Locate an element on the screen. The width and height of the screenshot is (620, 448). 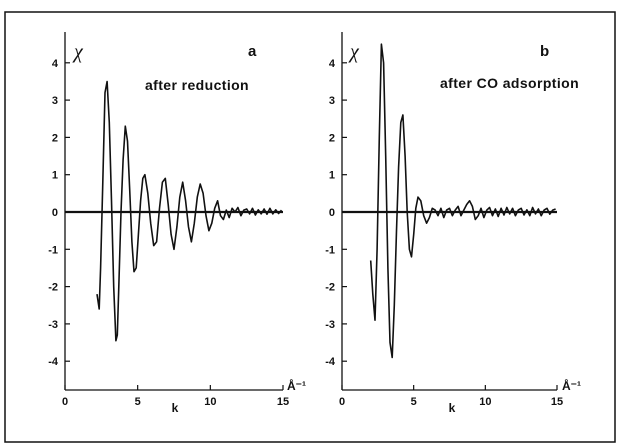
panel-a-y-tick-label: -1 is located at coordinates (53, 250).